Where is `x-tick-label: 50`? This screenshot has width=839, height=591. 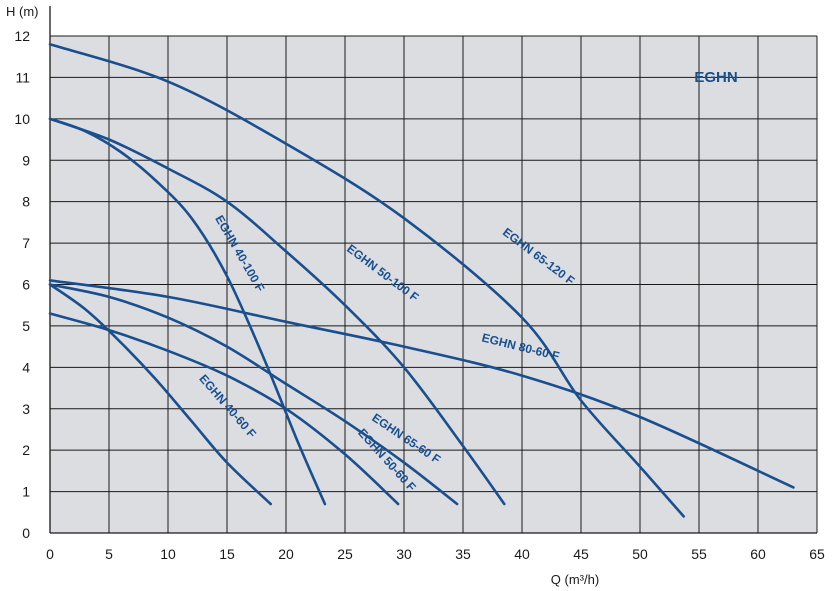 x-tick-label: 50 is located at coordinates (640, 554).